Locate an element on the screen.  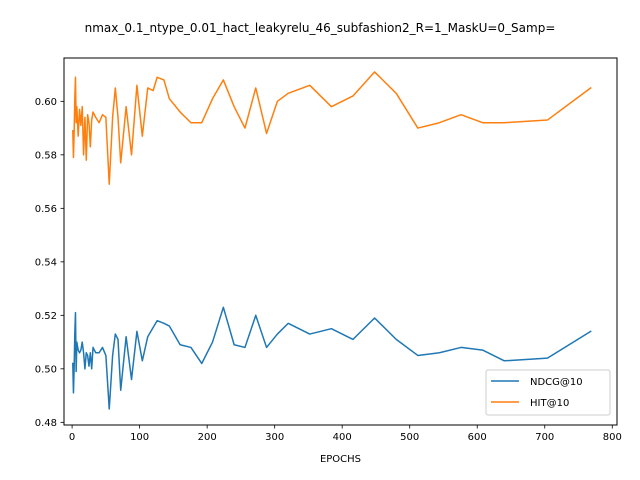
x-tick-label: 0 is located at coordinates (72, 437).